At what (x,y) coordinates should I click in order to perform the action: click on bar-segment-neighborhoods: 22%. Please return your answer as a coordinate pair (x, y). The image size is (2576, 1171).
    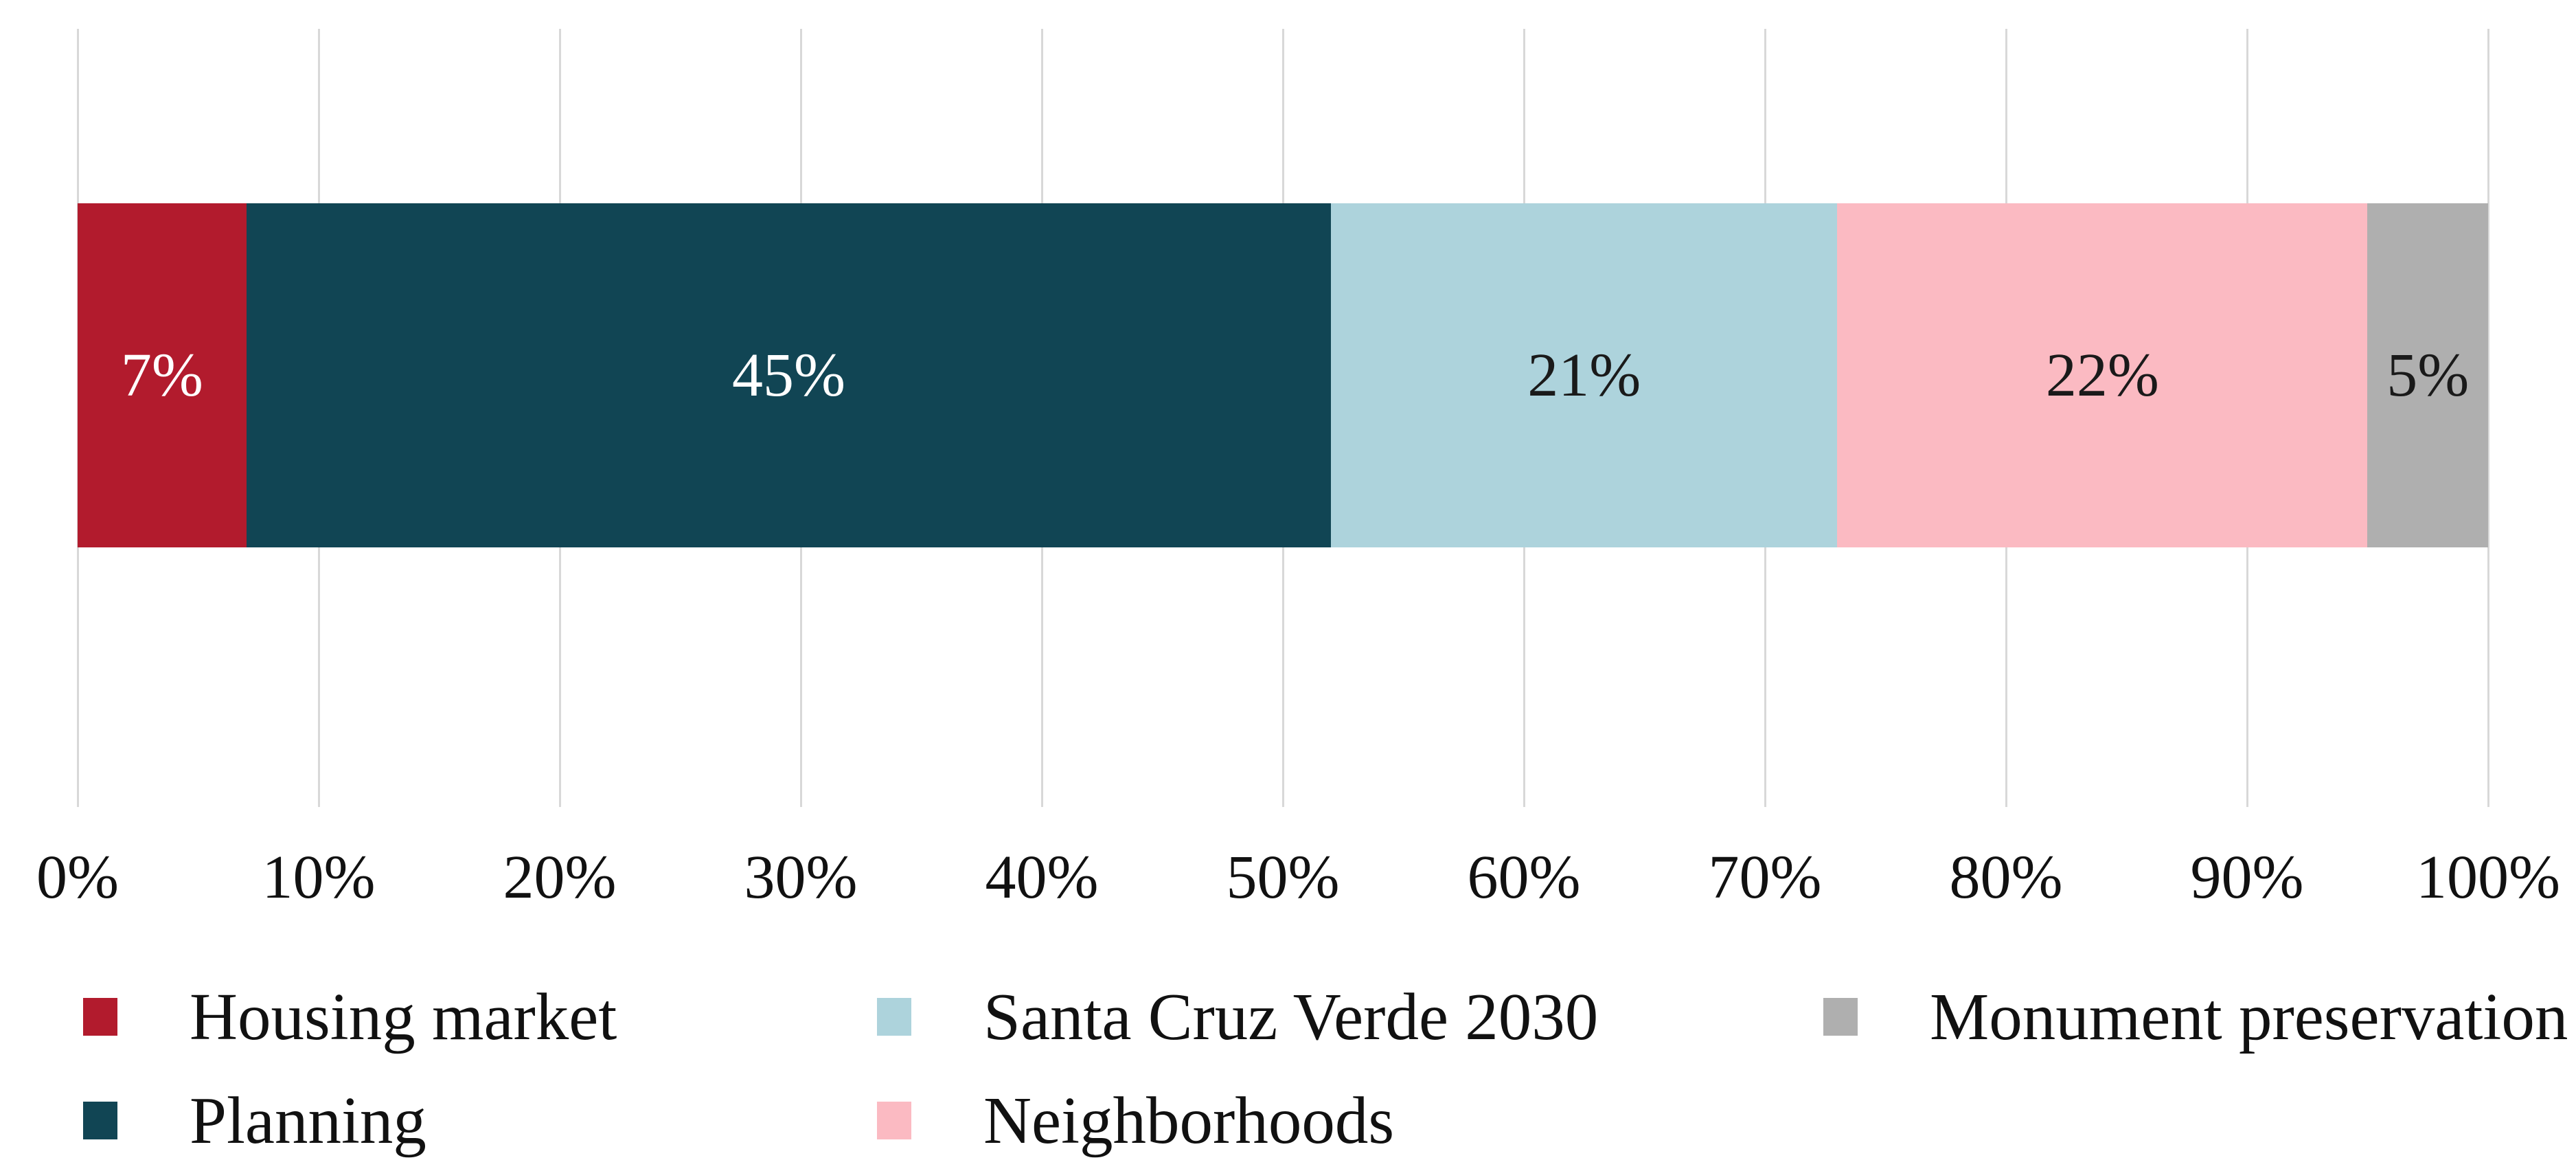
    Looking at the image, I should click on (2102, 375).